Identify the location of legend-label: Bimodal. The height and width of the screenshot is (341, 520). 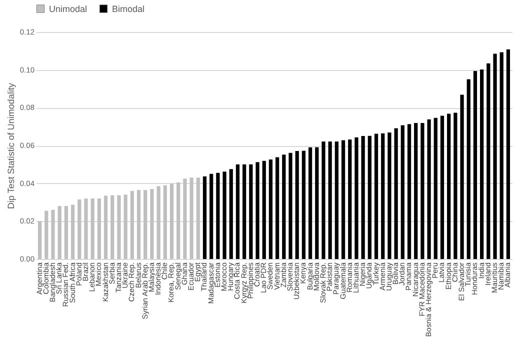
(128, 9).